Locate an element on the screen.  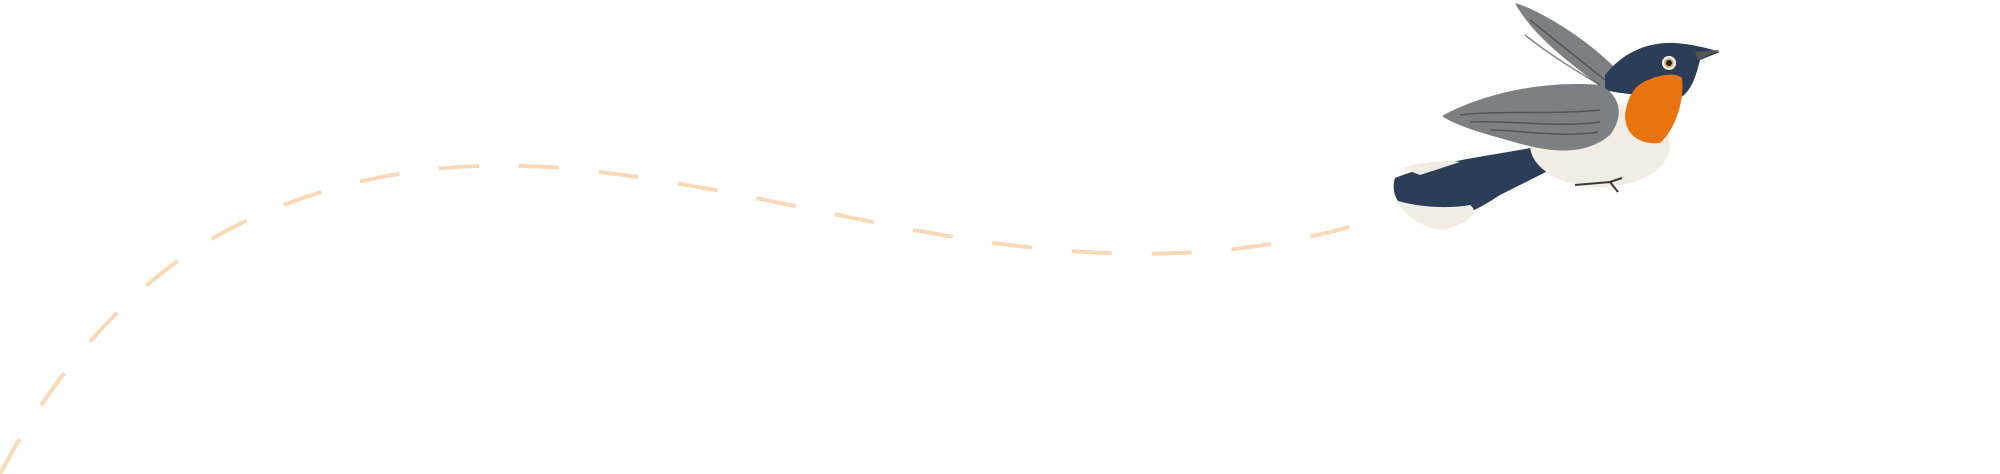
bird-tail-tip is located at coordinates (1434, 215).